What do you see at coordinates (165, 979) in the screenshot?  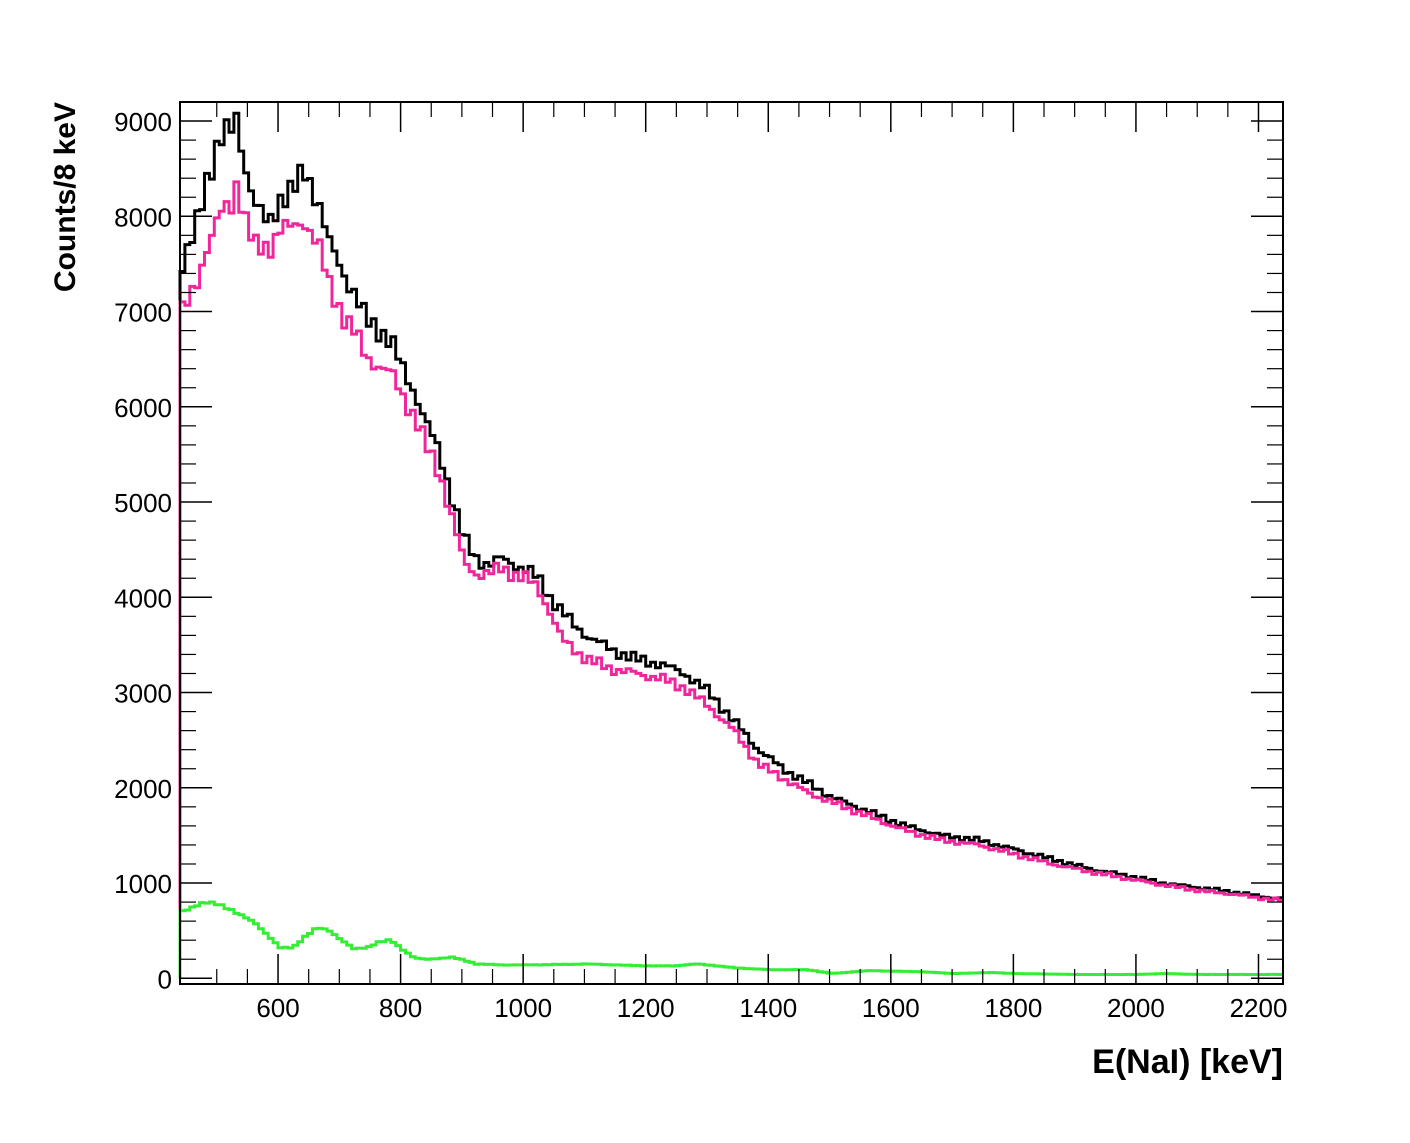 I see `y-tick-label: 0` at bounding box center [165, 979].